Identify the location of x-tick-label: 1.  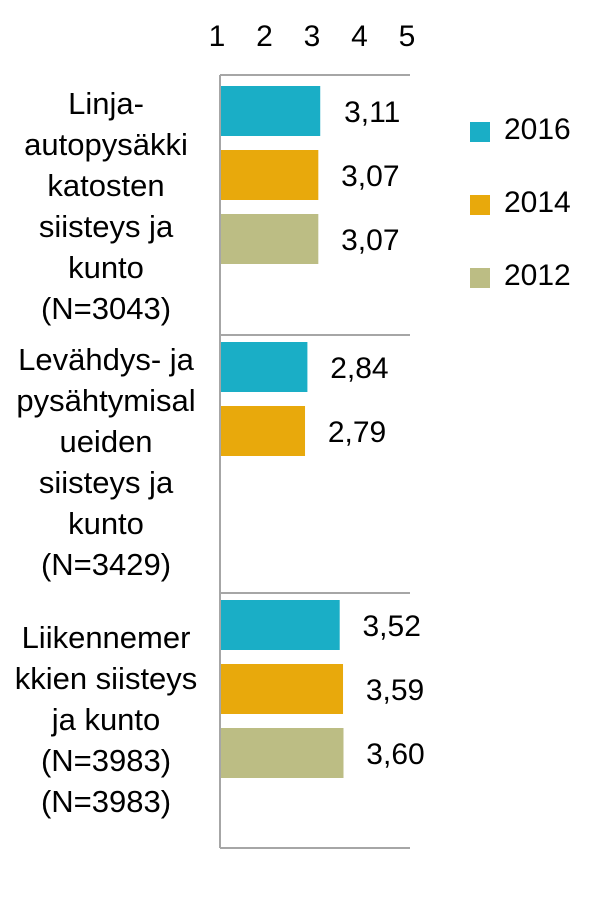
(217, 36).